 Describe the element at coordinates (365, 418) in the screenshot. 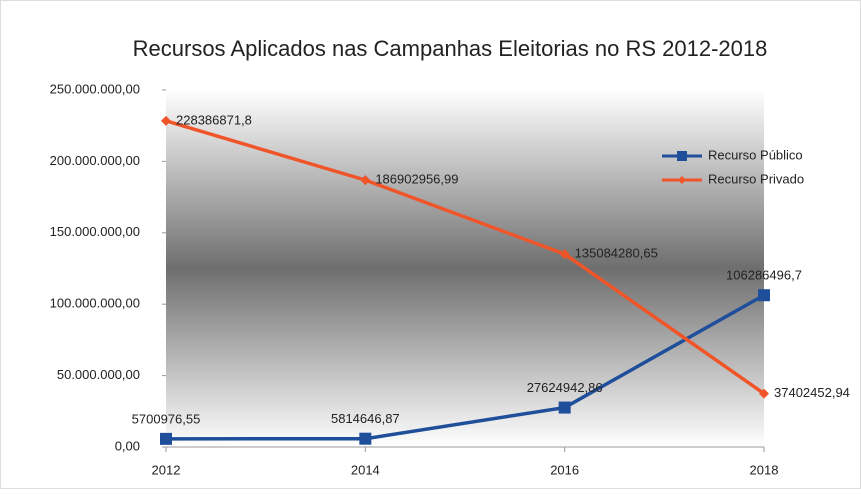

I see `data-label: 5814646,87` at that location.